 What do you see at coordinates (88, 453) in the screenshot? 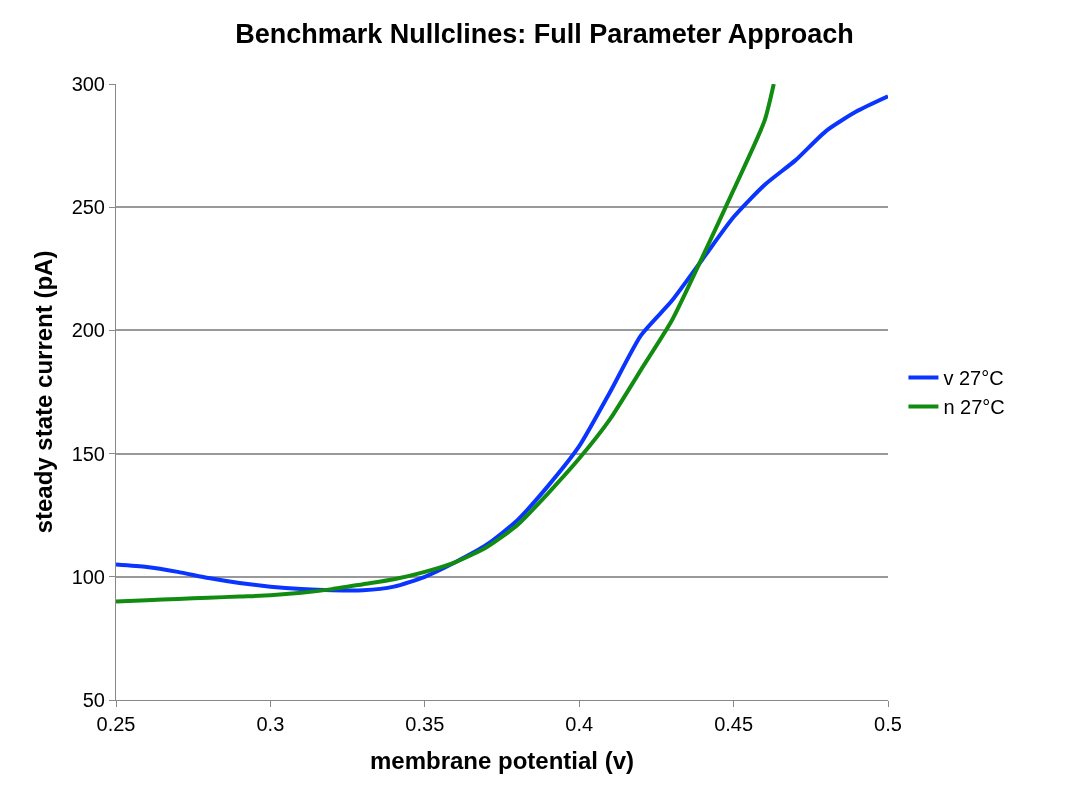
I see `y-tick-label: 150` at bounding box center [88, 453].